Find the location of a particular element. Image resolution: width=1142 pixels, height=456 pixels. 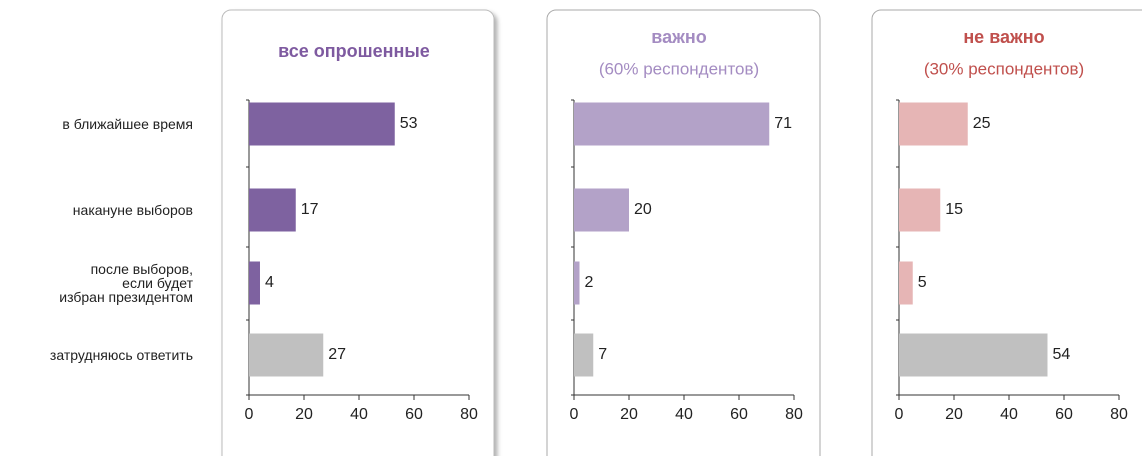

chart-subtitle: (30% респондентов) is located at coordinates (1004, 68).